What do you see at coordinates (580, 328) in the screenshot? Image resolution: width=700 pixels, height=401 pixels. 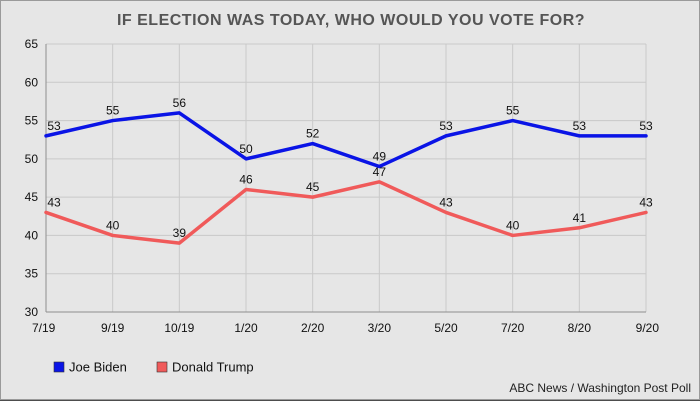 I see `x-tick-label: 8/20` at bounding box center [580, 328].